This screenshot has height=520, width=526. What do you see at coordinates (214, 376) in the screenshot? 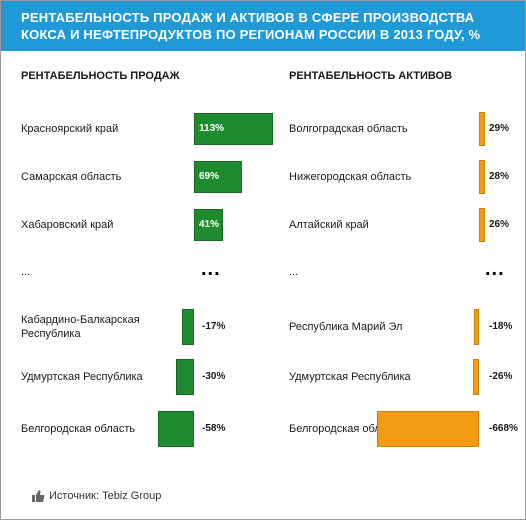
I see `value-label: -30%` at bounding box center [214, 376].